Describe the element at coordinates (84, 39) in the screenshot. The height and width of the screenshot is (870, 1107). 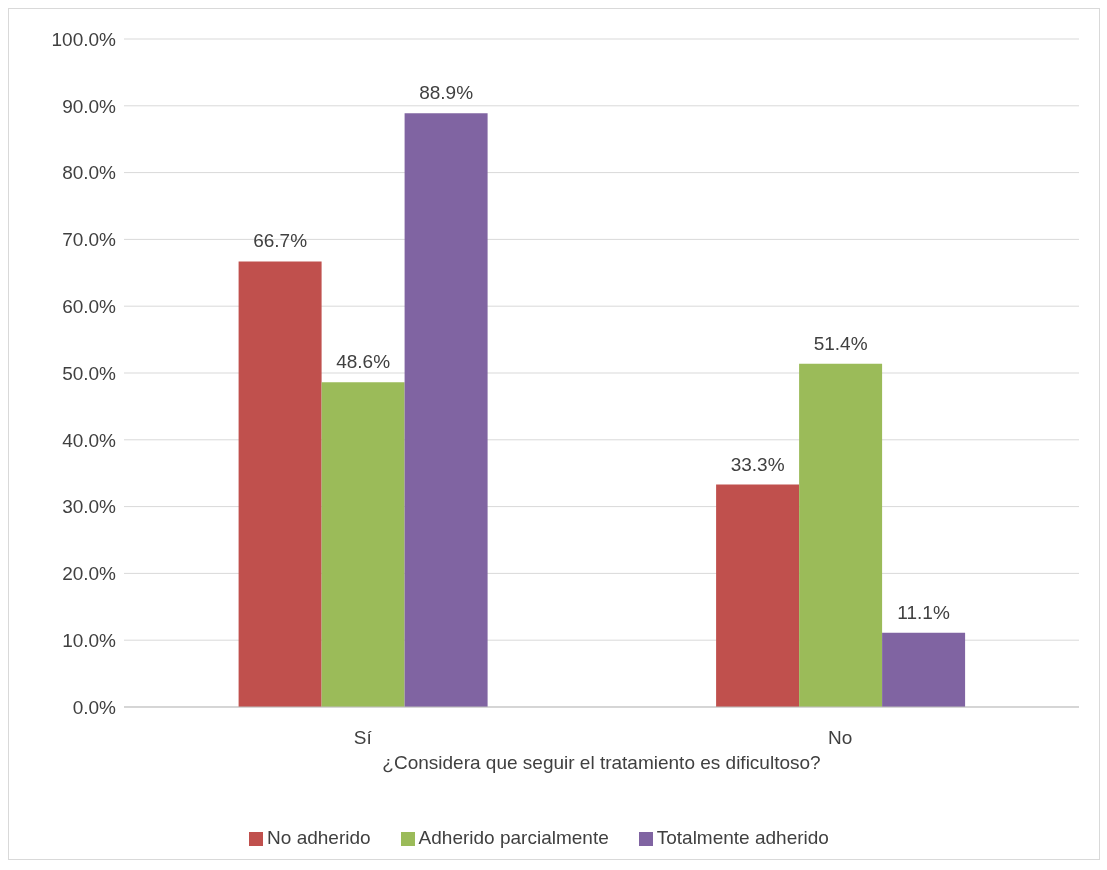
I see `y-tick-label: 100.0%` at that location.